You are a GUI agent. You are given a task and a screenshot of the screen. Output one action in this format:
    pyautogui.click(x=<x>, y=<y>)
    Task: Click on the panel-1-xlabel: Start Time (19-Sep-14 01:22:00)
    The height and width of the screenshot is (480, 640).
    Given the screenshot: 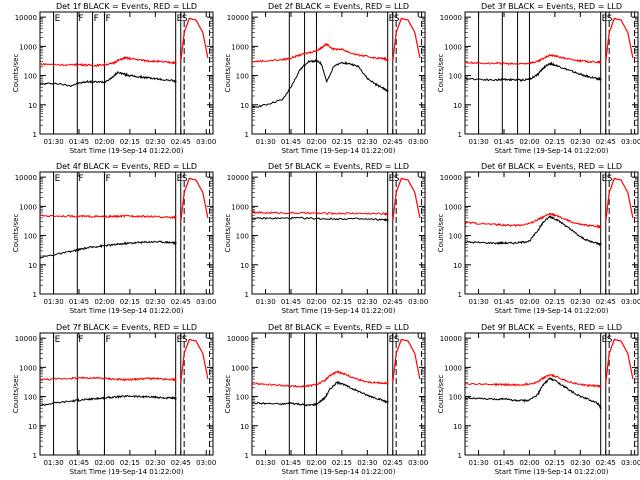 What is the action you would take?
    pyautogui.click(x=127, y=151)
    